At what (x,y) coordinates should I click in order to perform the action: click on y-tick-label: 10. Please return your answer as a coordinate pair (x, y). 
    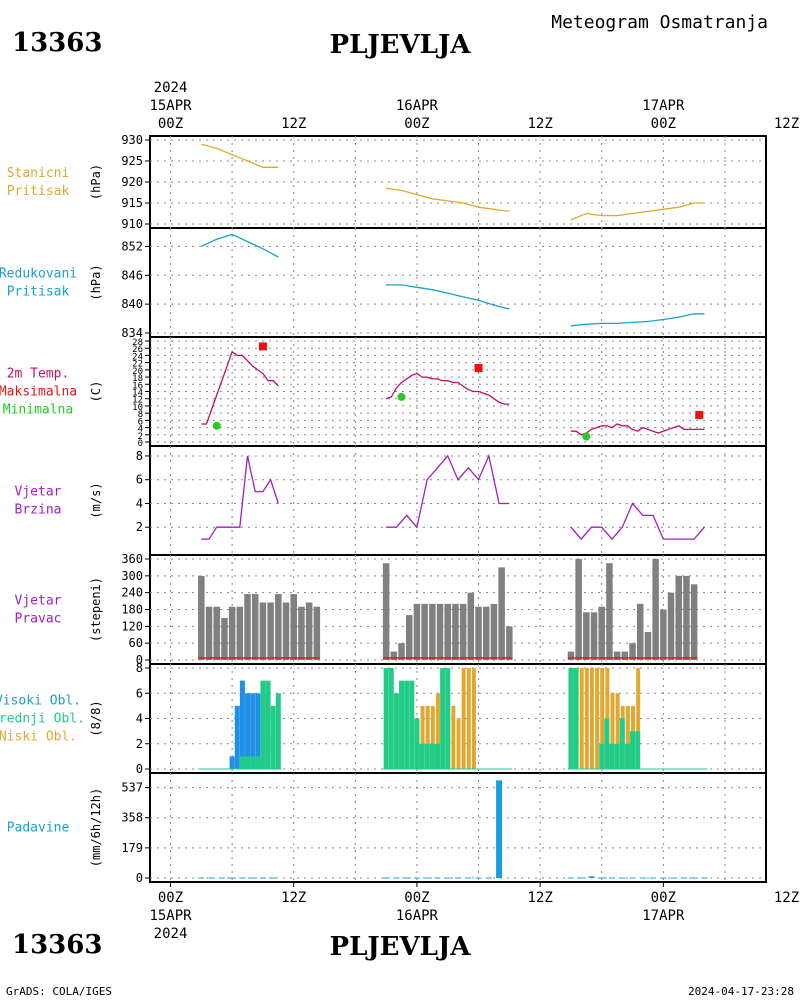
    Looking at the image, I should click on (137, 408).